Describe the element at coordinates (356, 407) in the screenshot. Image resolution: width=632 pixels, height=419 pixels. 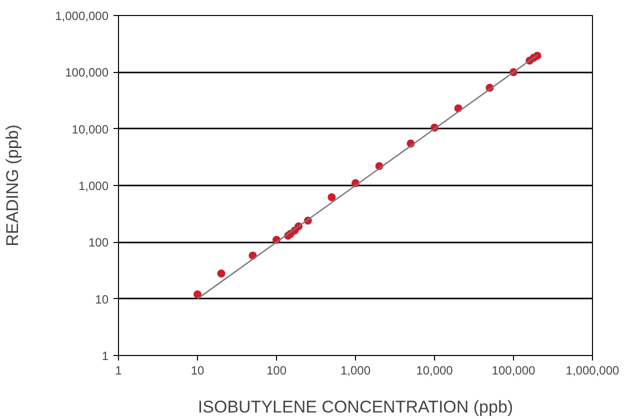
I see `x-axis-title: ISOBUTYLENE CONCENTRATION (ppb)` at that location.